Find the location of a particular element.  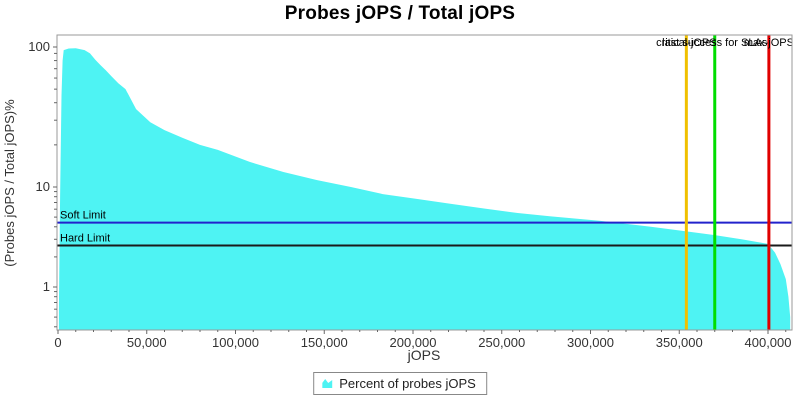

last-success-sla-label: last success for SLAs is located at coordinates (715, 43).